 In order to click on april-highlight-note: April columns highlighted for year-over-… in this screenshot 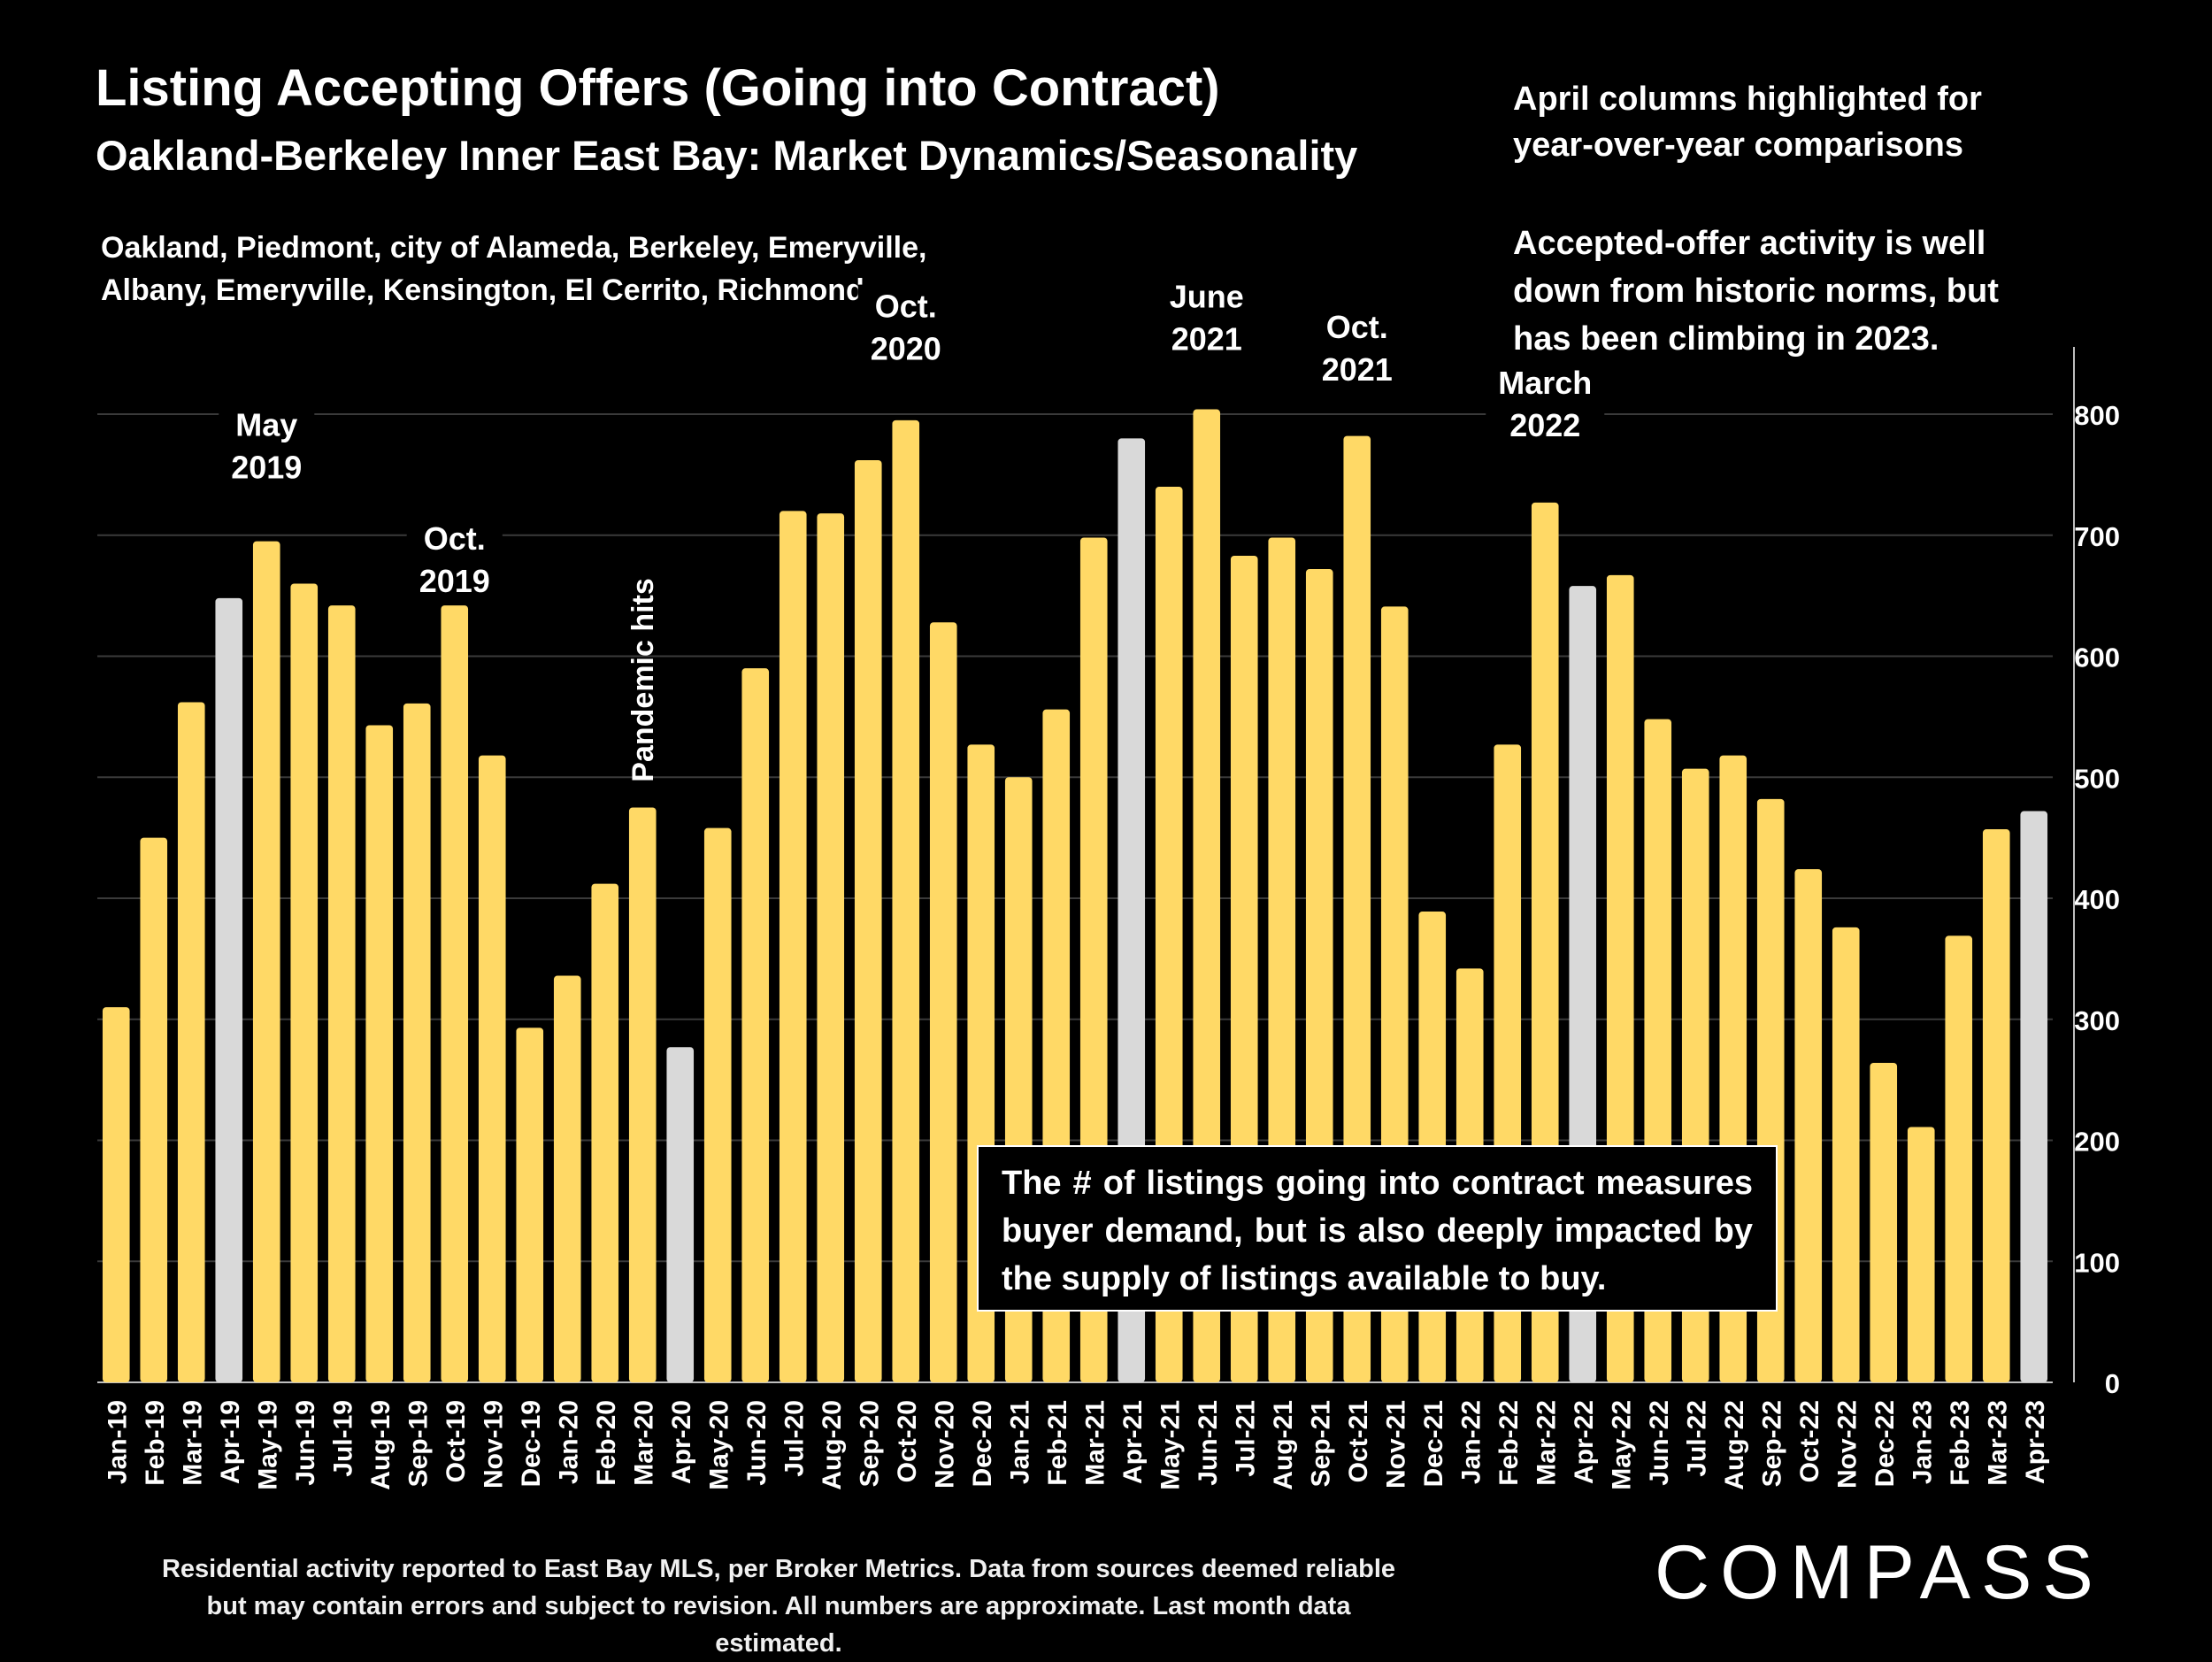, I will do `click(1748, 122)`.